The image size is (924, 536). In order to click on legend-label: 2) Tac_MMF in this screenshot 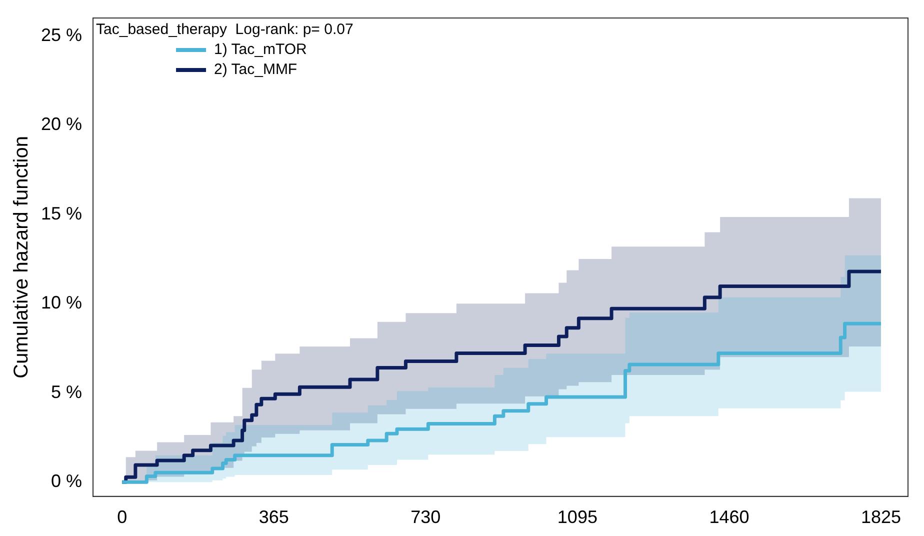, I will do `click(256, 69)`.